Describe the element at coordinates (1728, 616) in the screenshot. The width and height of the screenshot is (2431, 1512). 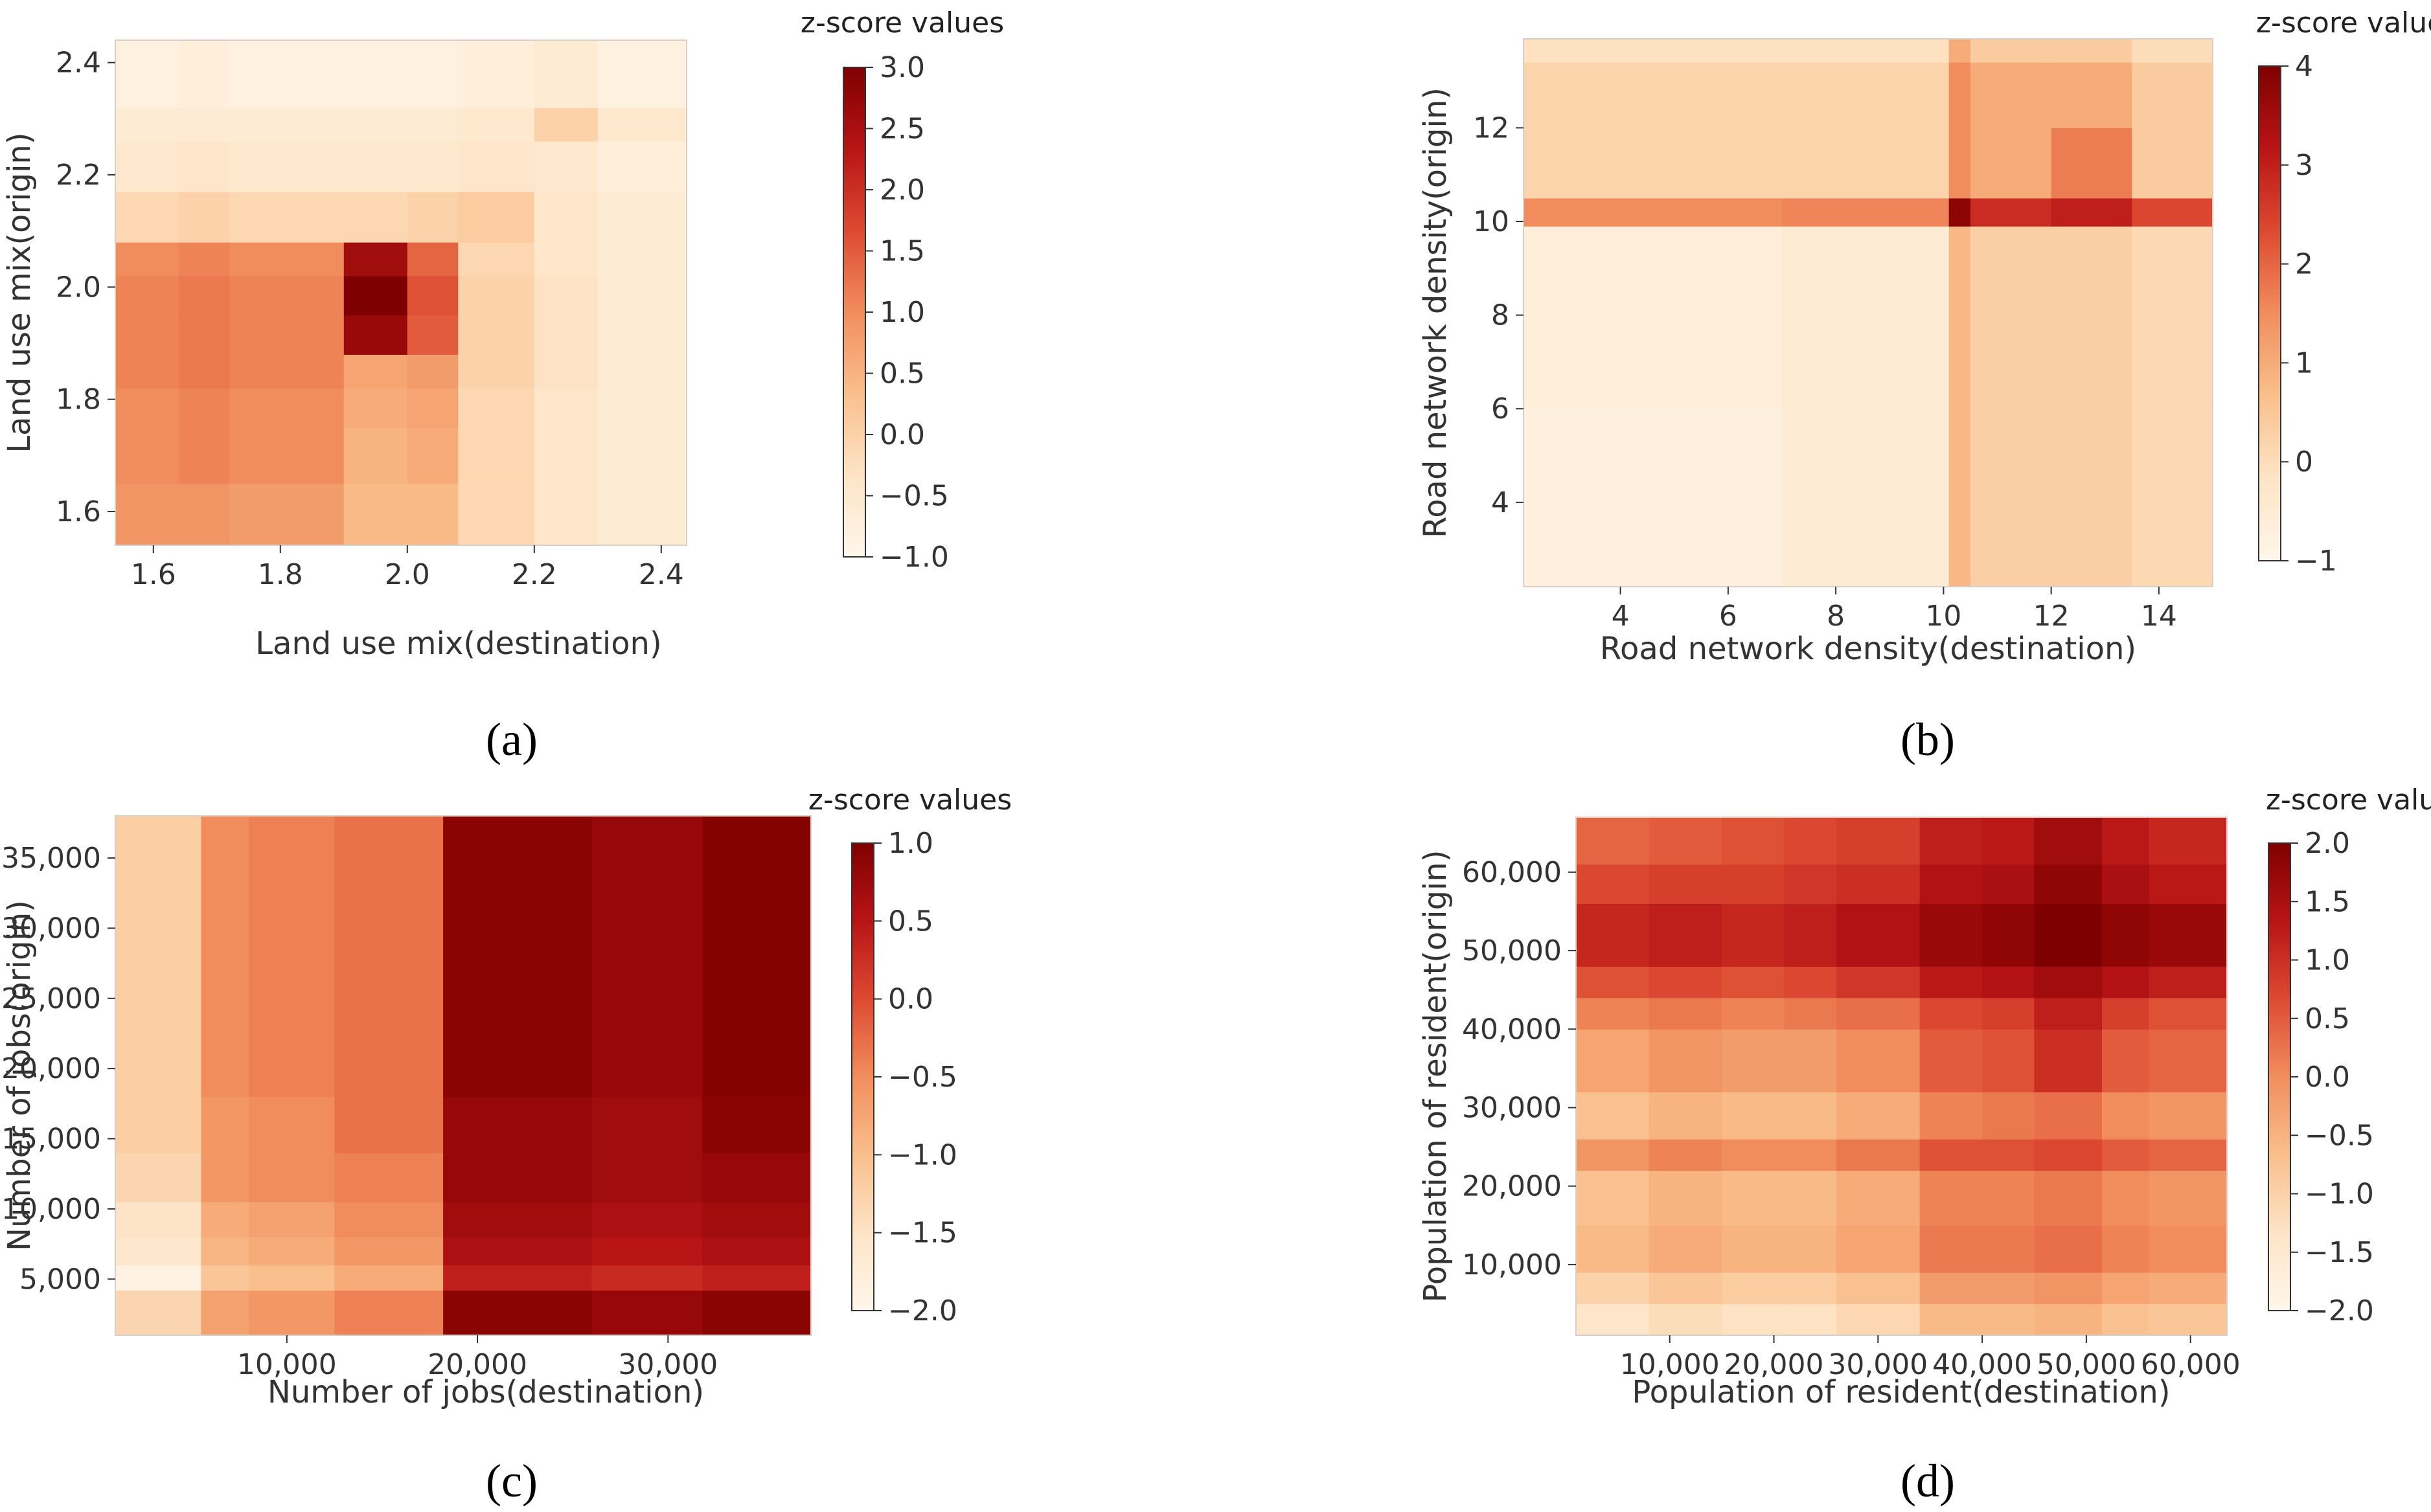
I see `x-tick-label: 6` at that location.